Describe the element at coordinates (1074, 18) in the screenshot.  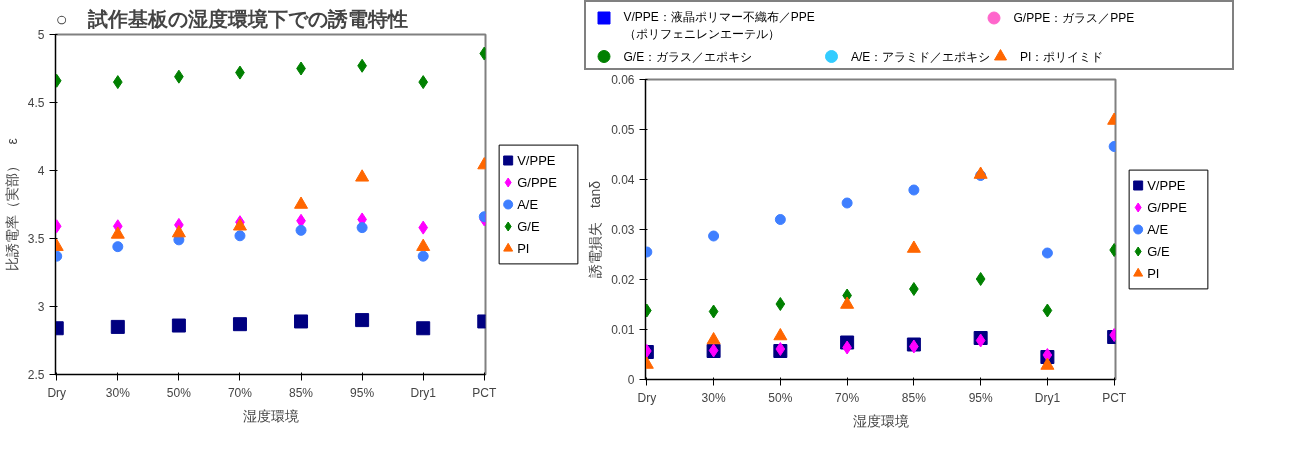
I see `legend-label: G/PPE：ガラス／PPE` at that location.